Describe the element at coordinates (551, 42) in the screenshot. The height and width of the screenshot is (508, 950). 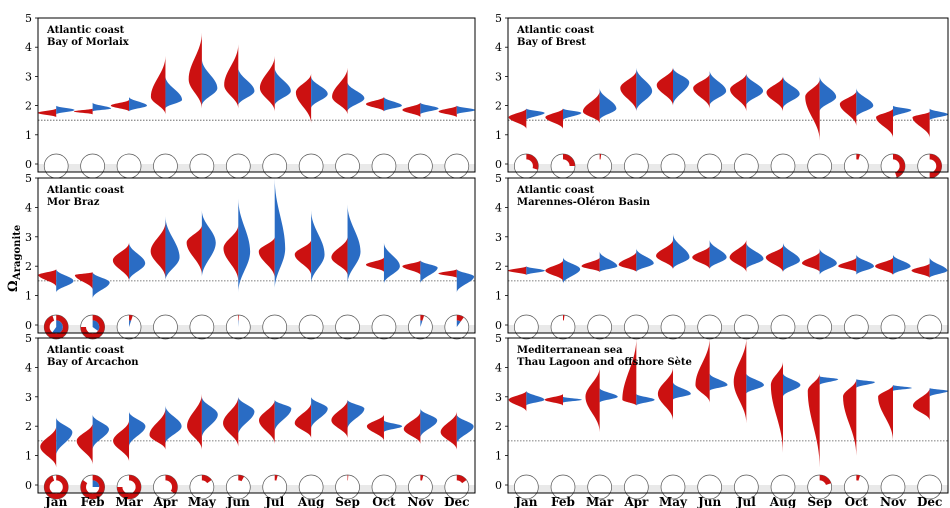
I see `panel-subtitle: Bay of Brest` at that location.